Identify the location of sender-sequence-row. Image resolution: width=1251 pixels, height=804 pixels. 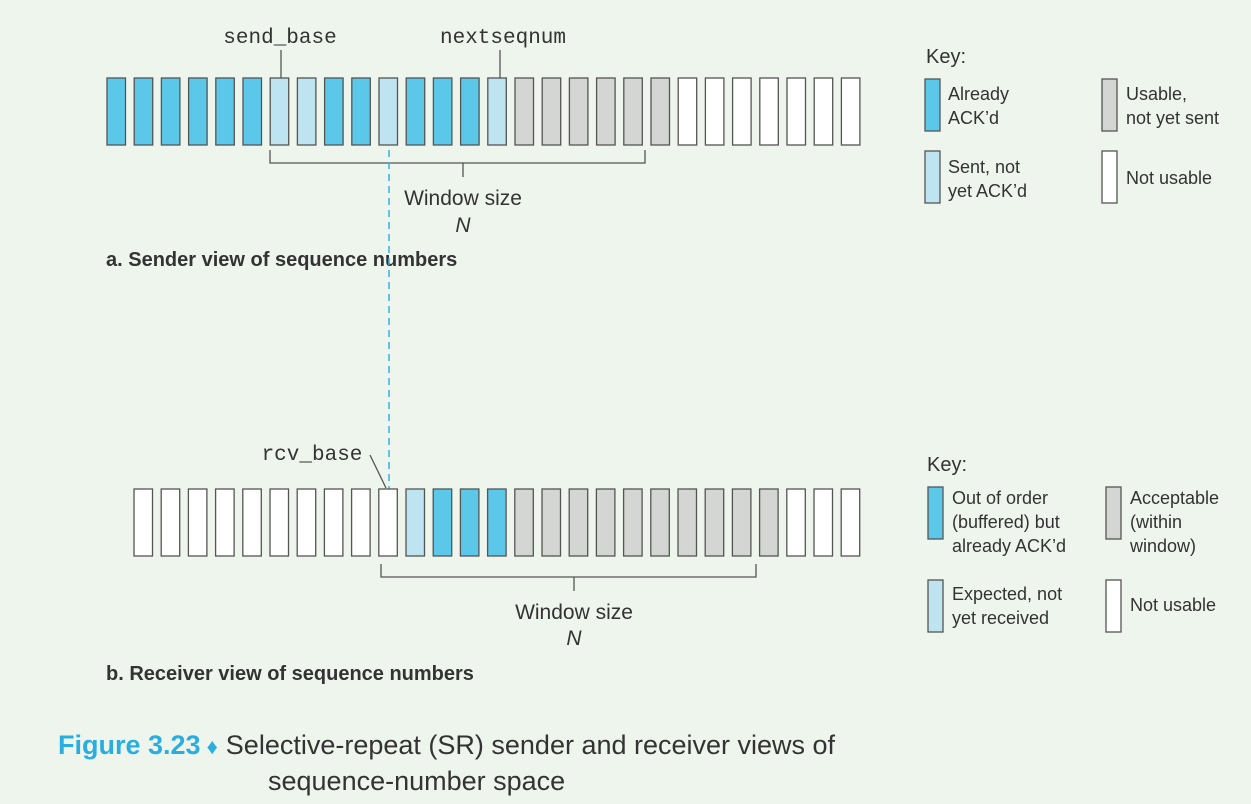
(483, 111).